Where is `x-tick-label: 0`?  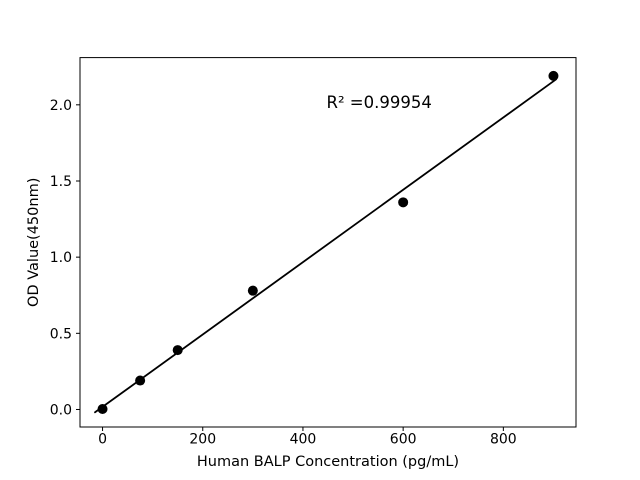
x-tick-label: 0 is located at coordinates (102, 440).